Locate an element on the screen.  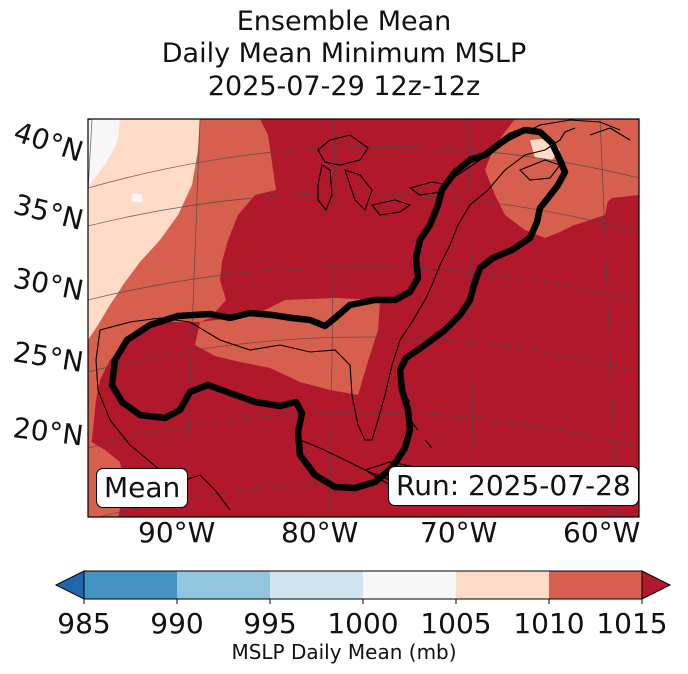
lon-label-70w: 70°W is located at coordinates (458, 532).